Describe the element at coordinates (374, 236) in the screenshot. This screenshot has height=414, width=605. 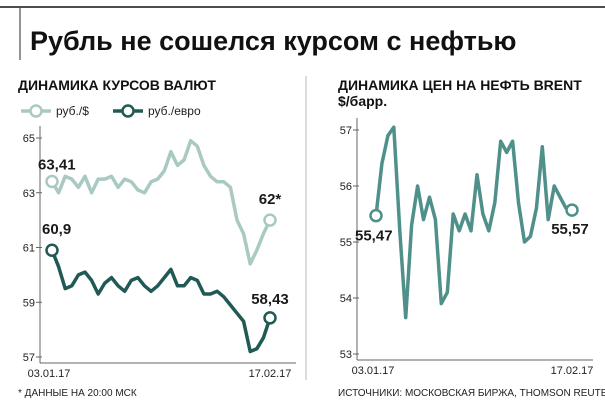
I see `series-start-label: 55,47` at that location.